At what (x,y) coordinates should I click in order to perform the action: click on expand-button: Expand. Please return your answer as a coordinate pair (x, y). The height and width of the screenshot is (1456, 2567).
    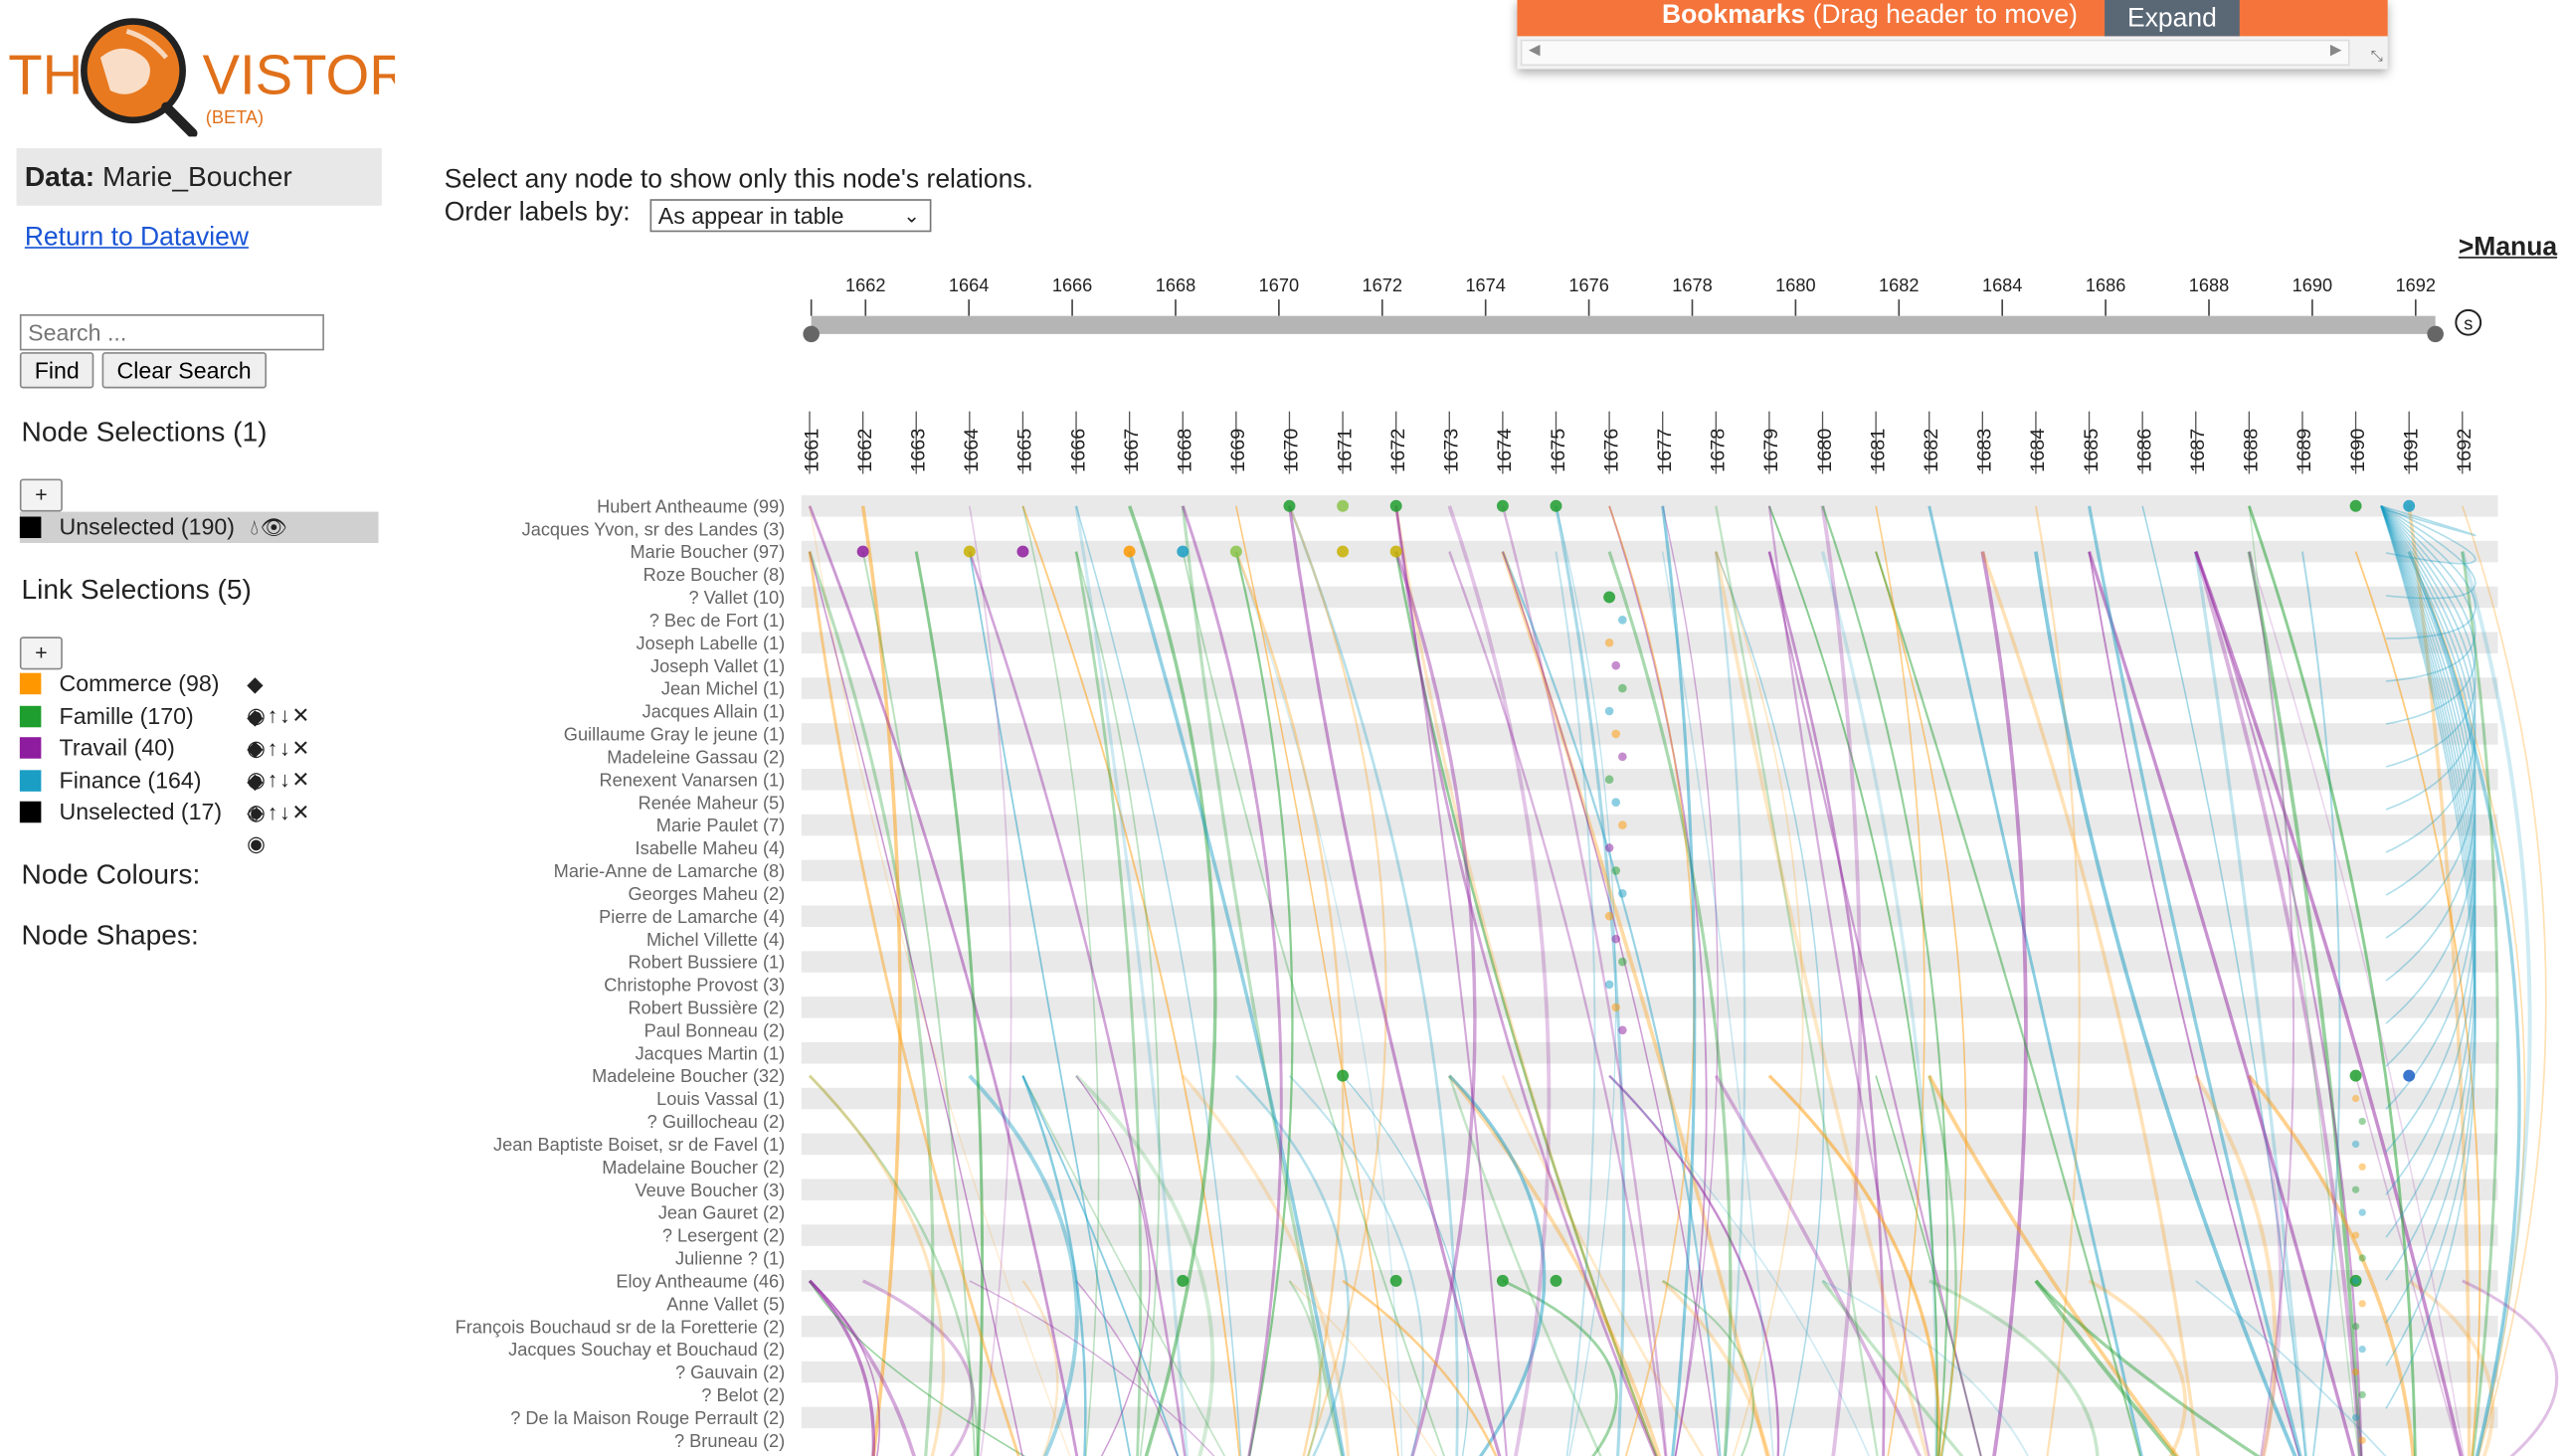
    Looking at the image, I should click on (2172, 18).